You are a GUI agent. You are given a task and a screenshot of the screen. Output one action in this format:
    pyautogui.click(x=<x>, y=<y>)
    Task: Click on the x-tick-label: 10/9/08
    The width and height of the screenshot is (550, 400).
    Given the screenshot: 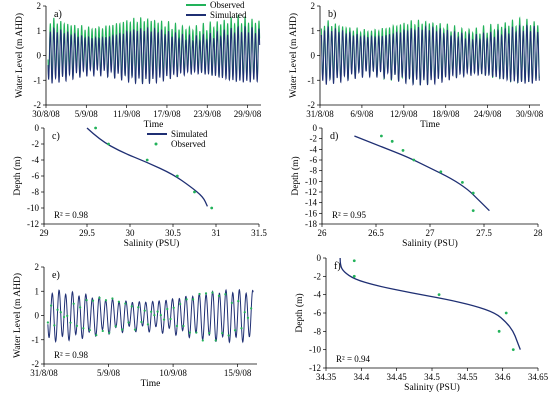 What is the action you would take?
    pyautogui.click(x=173, y=373)
    